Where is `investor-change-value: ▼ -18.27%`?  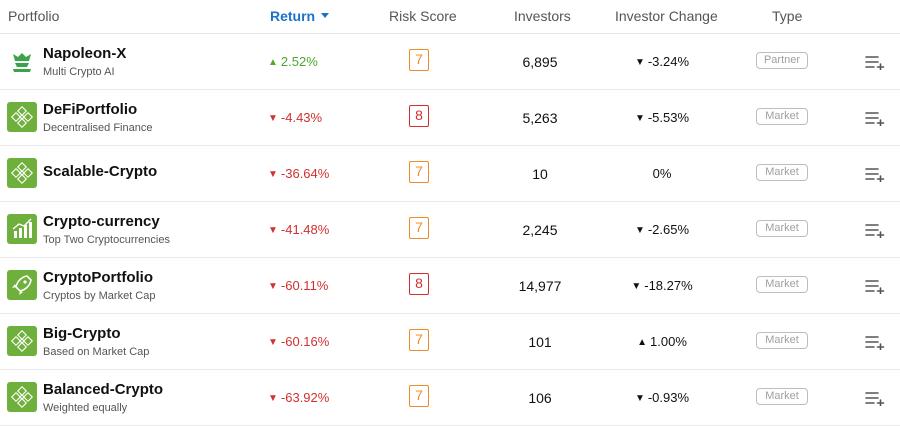
investor-change-value: ▼ -18.27% is located at coordinates (662, 285).